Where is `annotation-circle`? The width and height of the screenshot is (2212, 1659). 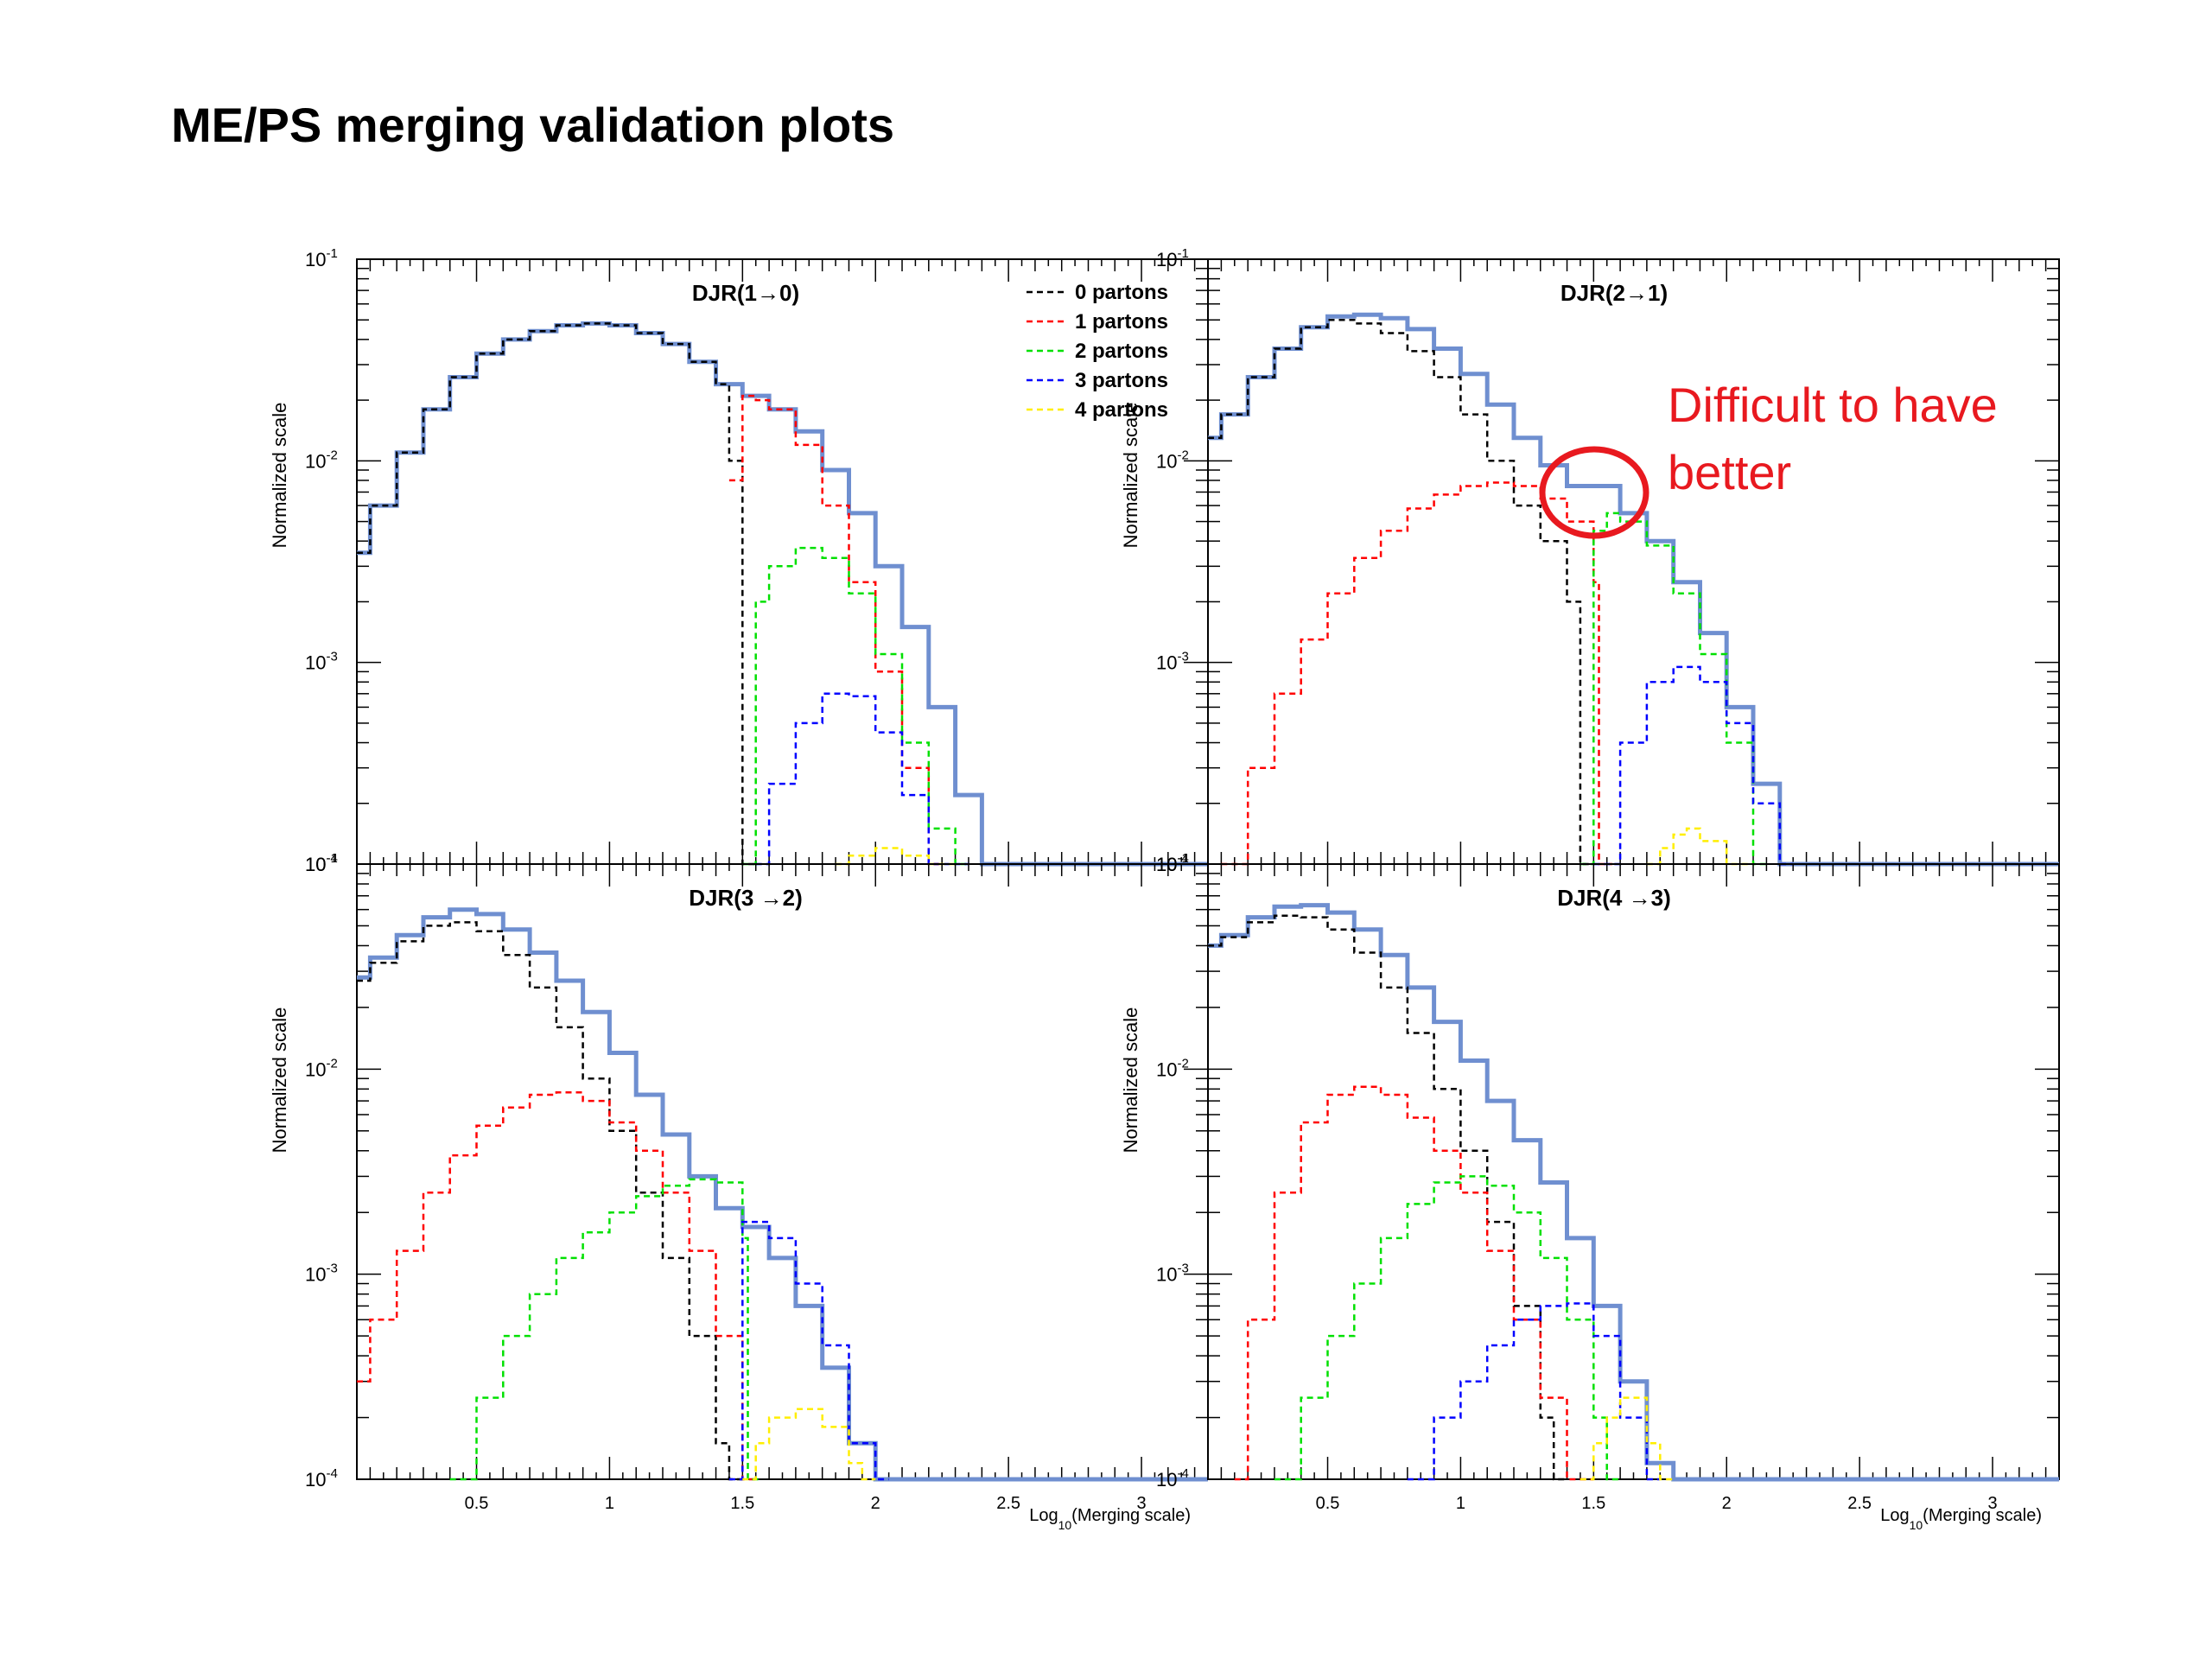 annotation-circle is located at coordinates (1594, 492).